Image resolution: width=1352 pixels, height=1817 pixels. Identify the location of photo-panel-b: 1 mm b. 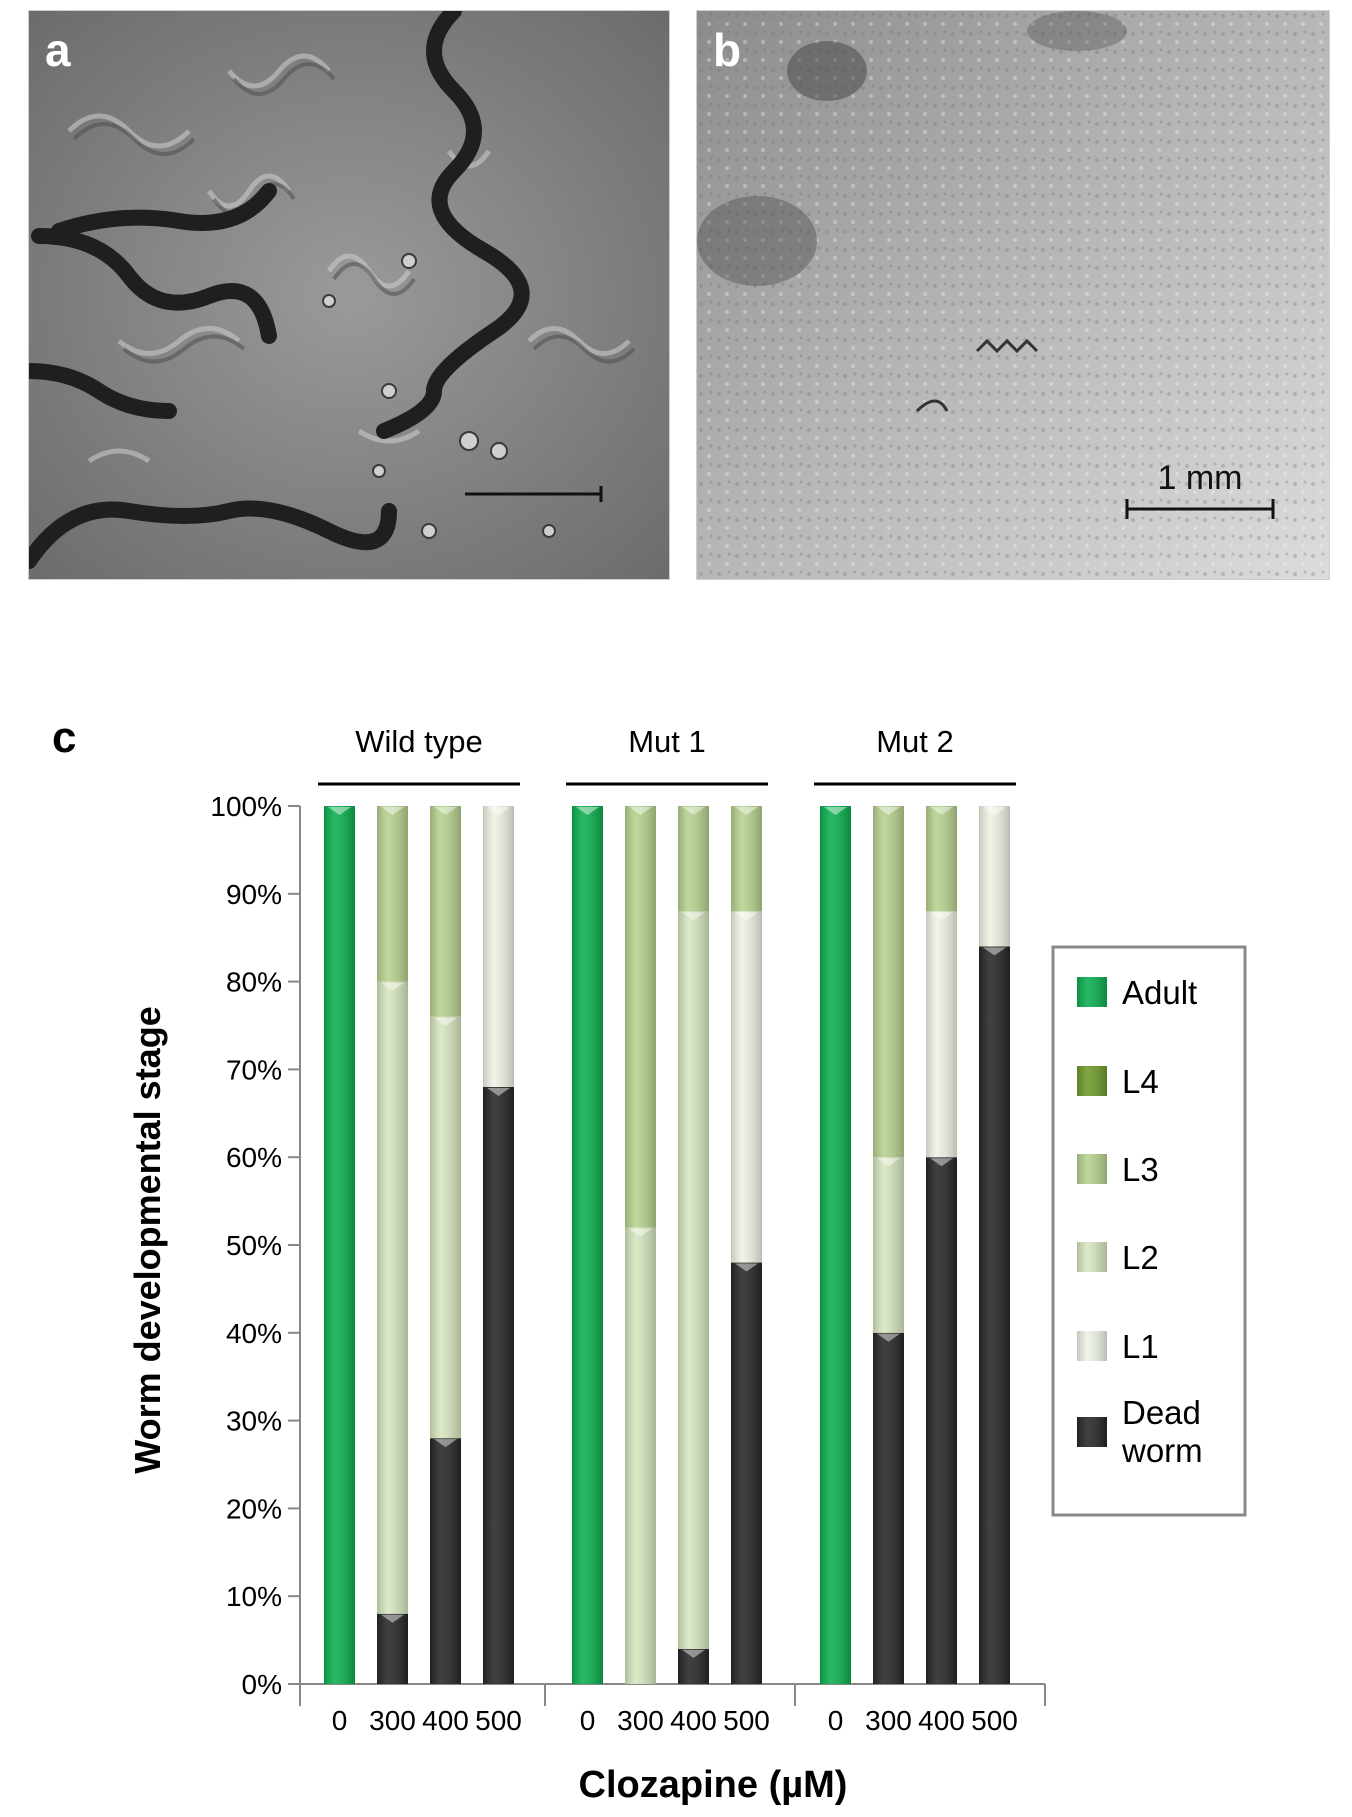
(1013, 295).